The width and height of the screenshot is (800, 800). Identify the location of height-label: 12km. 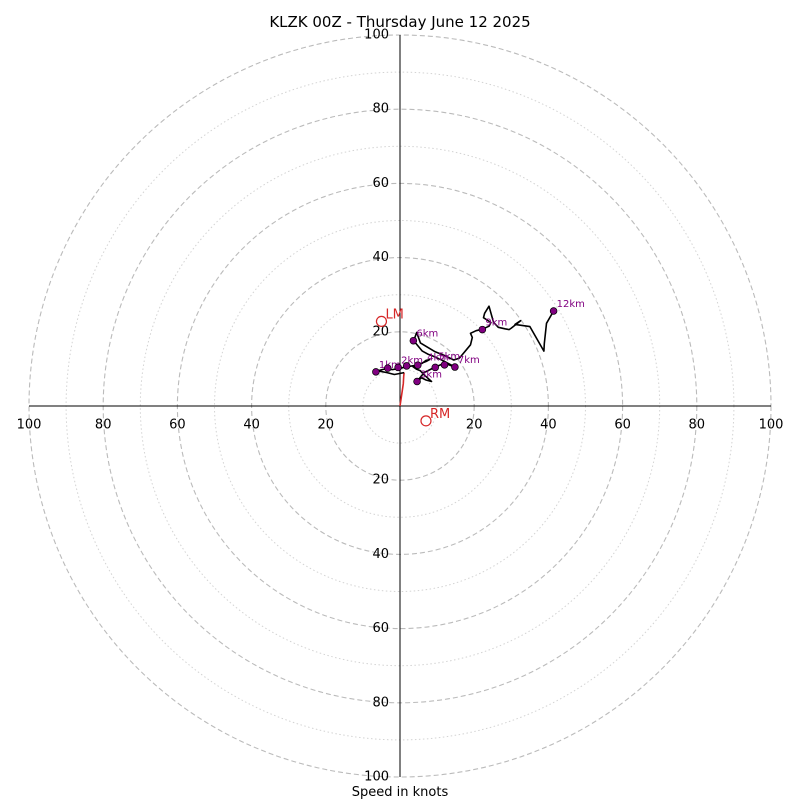
(571, 304).